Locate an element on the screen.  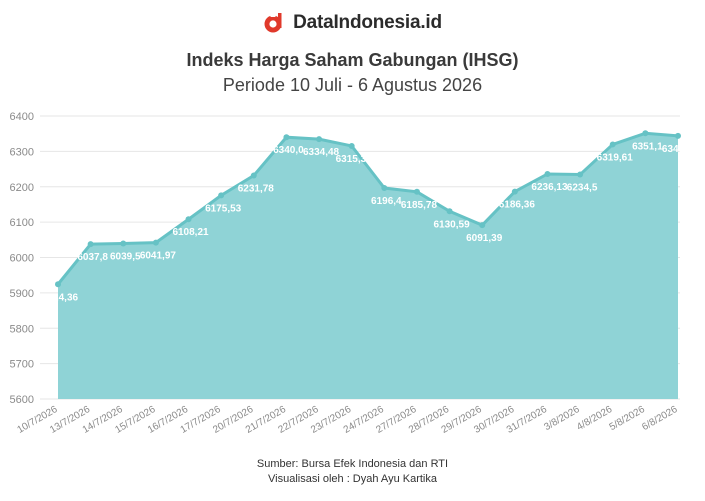
y-tick-label: 6000 is located at coordinates (22, 259).